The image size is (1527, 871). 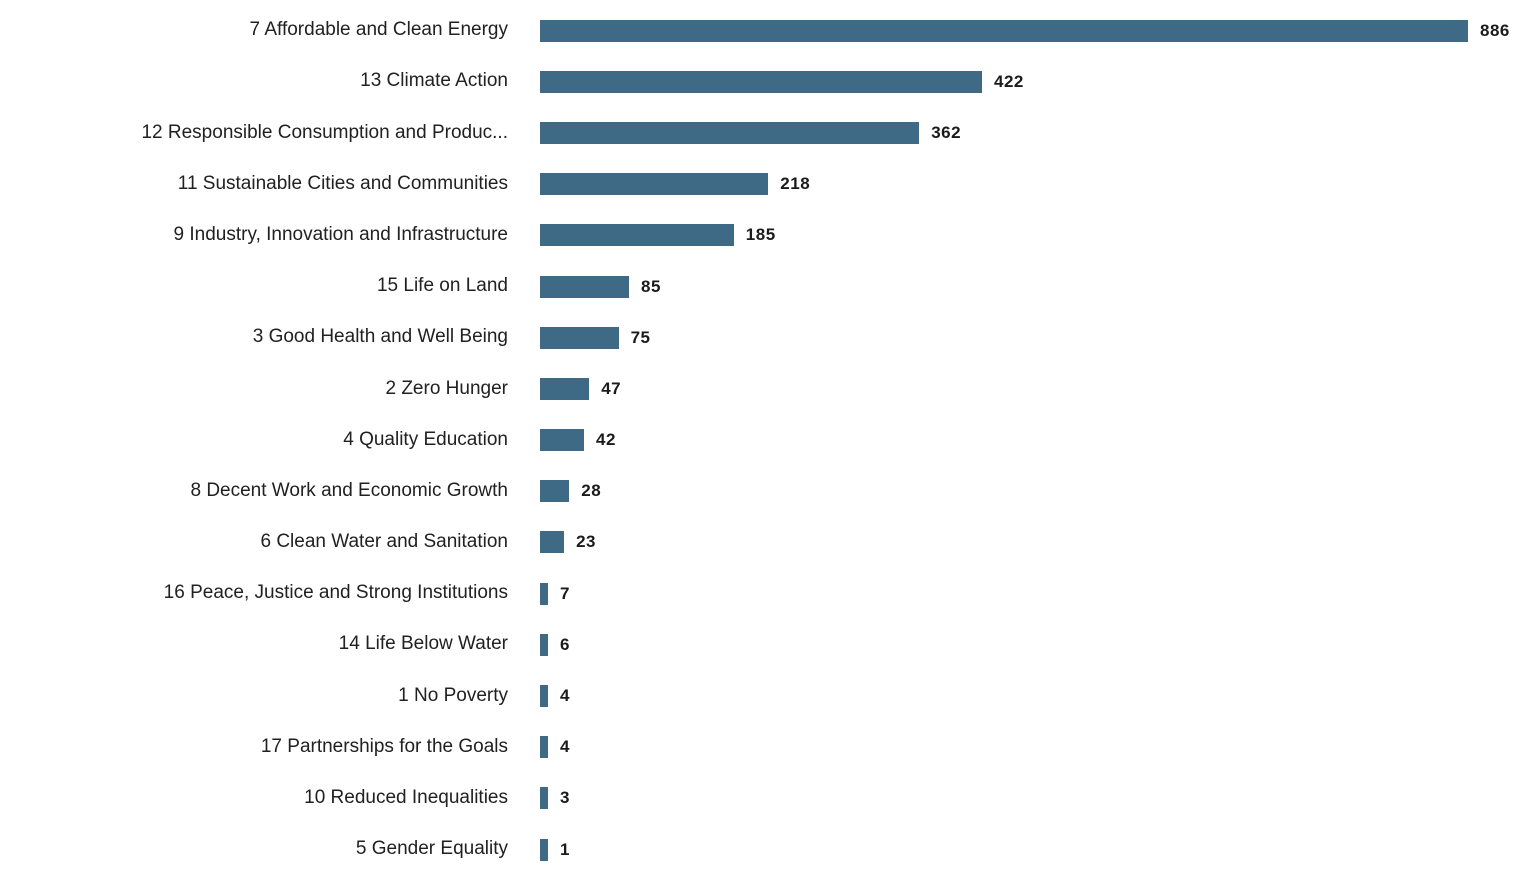 What do you see at coordinates (1033, 491) in the screenshot?
I see `bar-area: 28` at bounding box center [1033, 491].